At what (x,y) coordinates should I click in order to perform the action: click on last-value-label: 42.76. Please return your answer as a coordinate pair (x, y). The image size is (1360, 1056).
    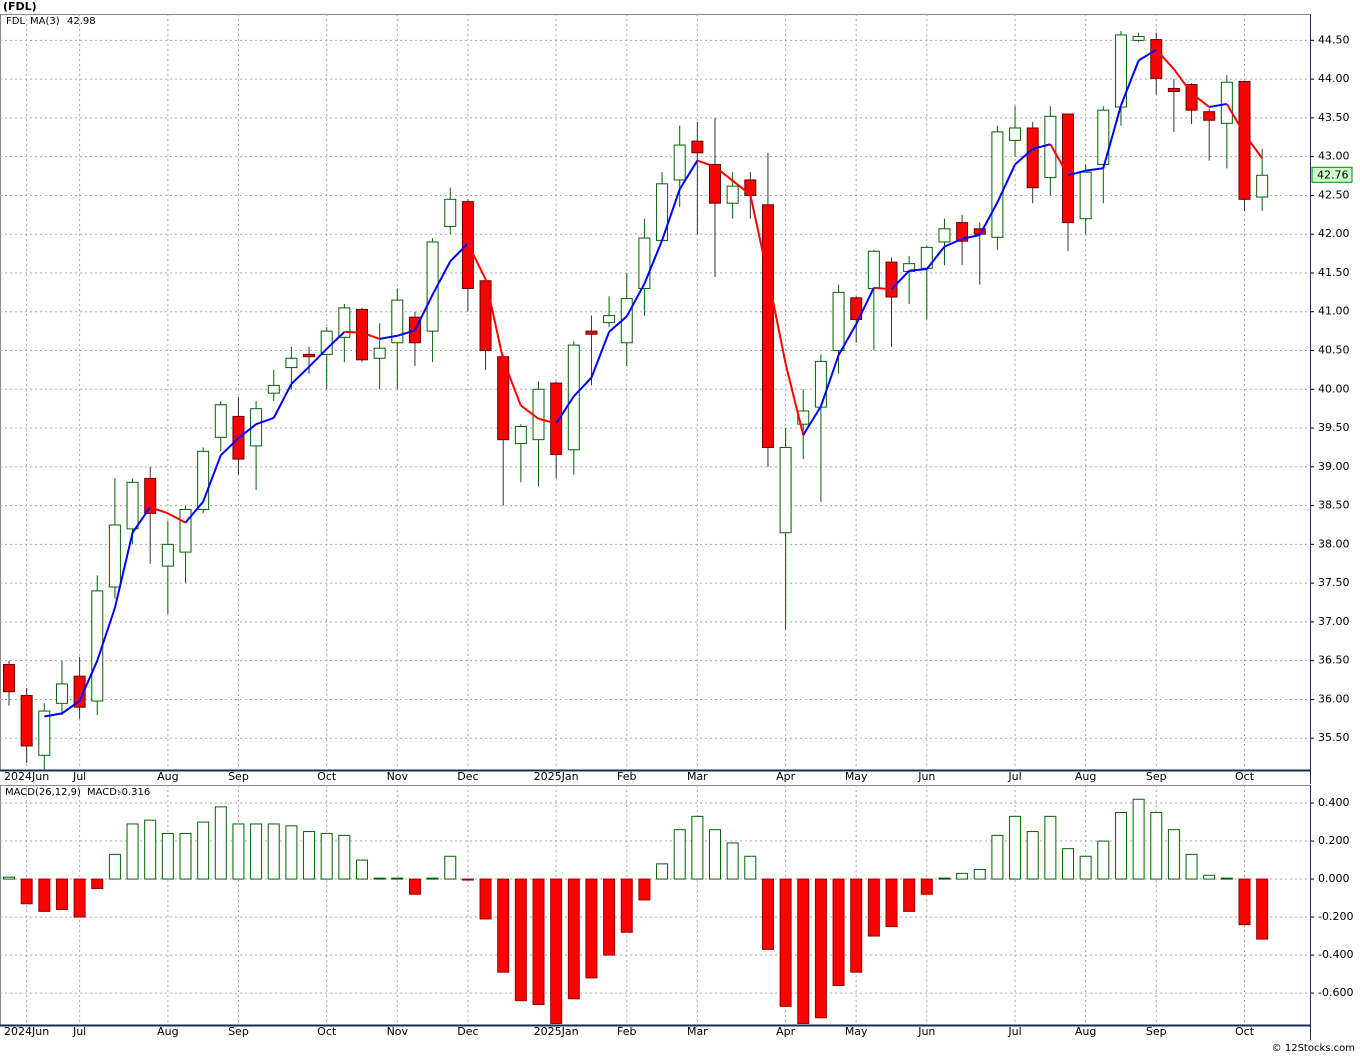
    Looking at the image, I should click on (1333, 174).